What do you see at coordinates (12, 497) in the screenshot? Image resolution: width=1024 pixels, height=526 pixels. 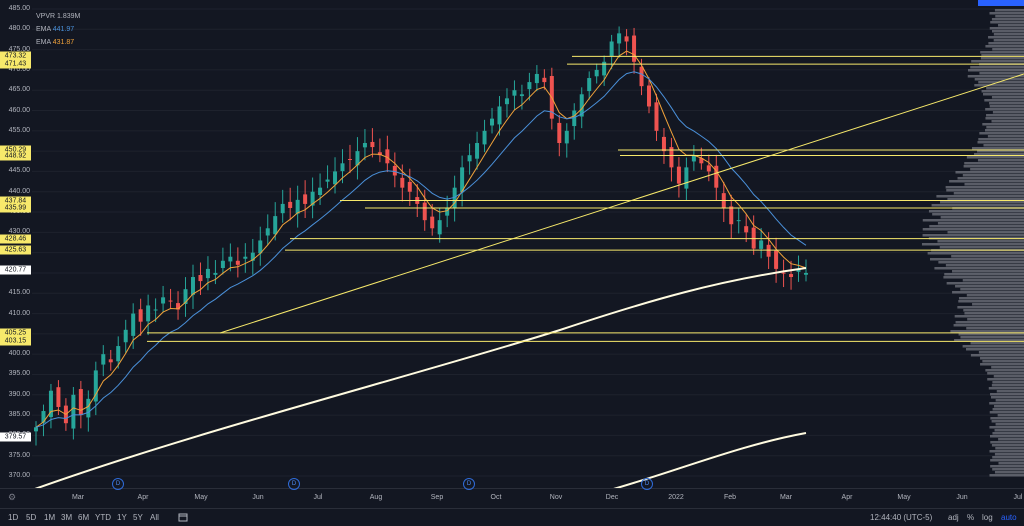 I see `gear-icon: ⚙` at bounding box center [12, 497].